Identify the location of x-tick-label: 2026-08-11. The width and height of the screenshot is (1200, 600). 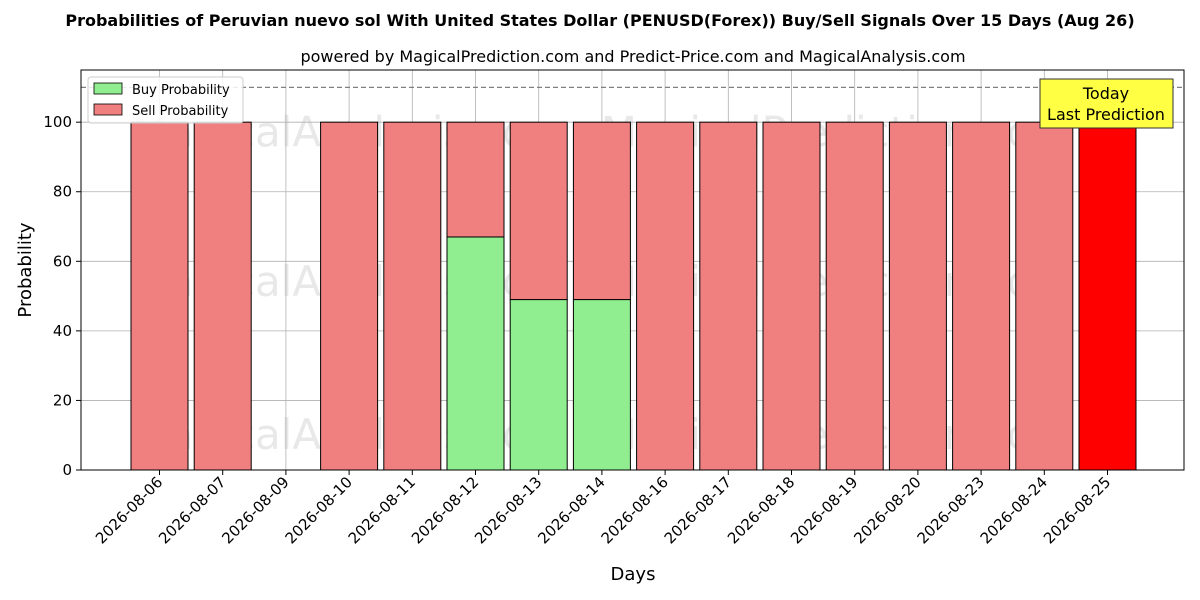
(382, 510).